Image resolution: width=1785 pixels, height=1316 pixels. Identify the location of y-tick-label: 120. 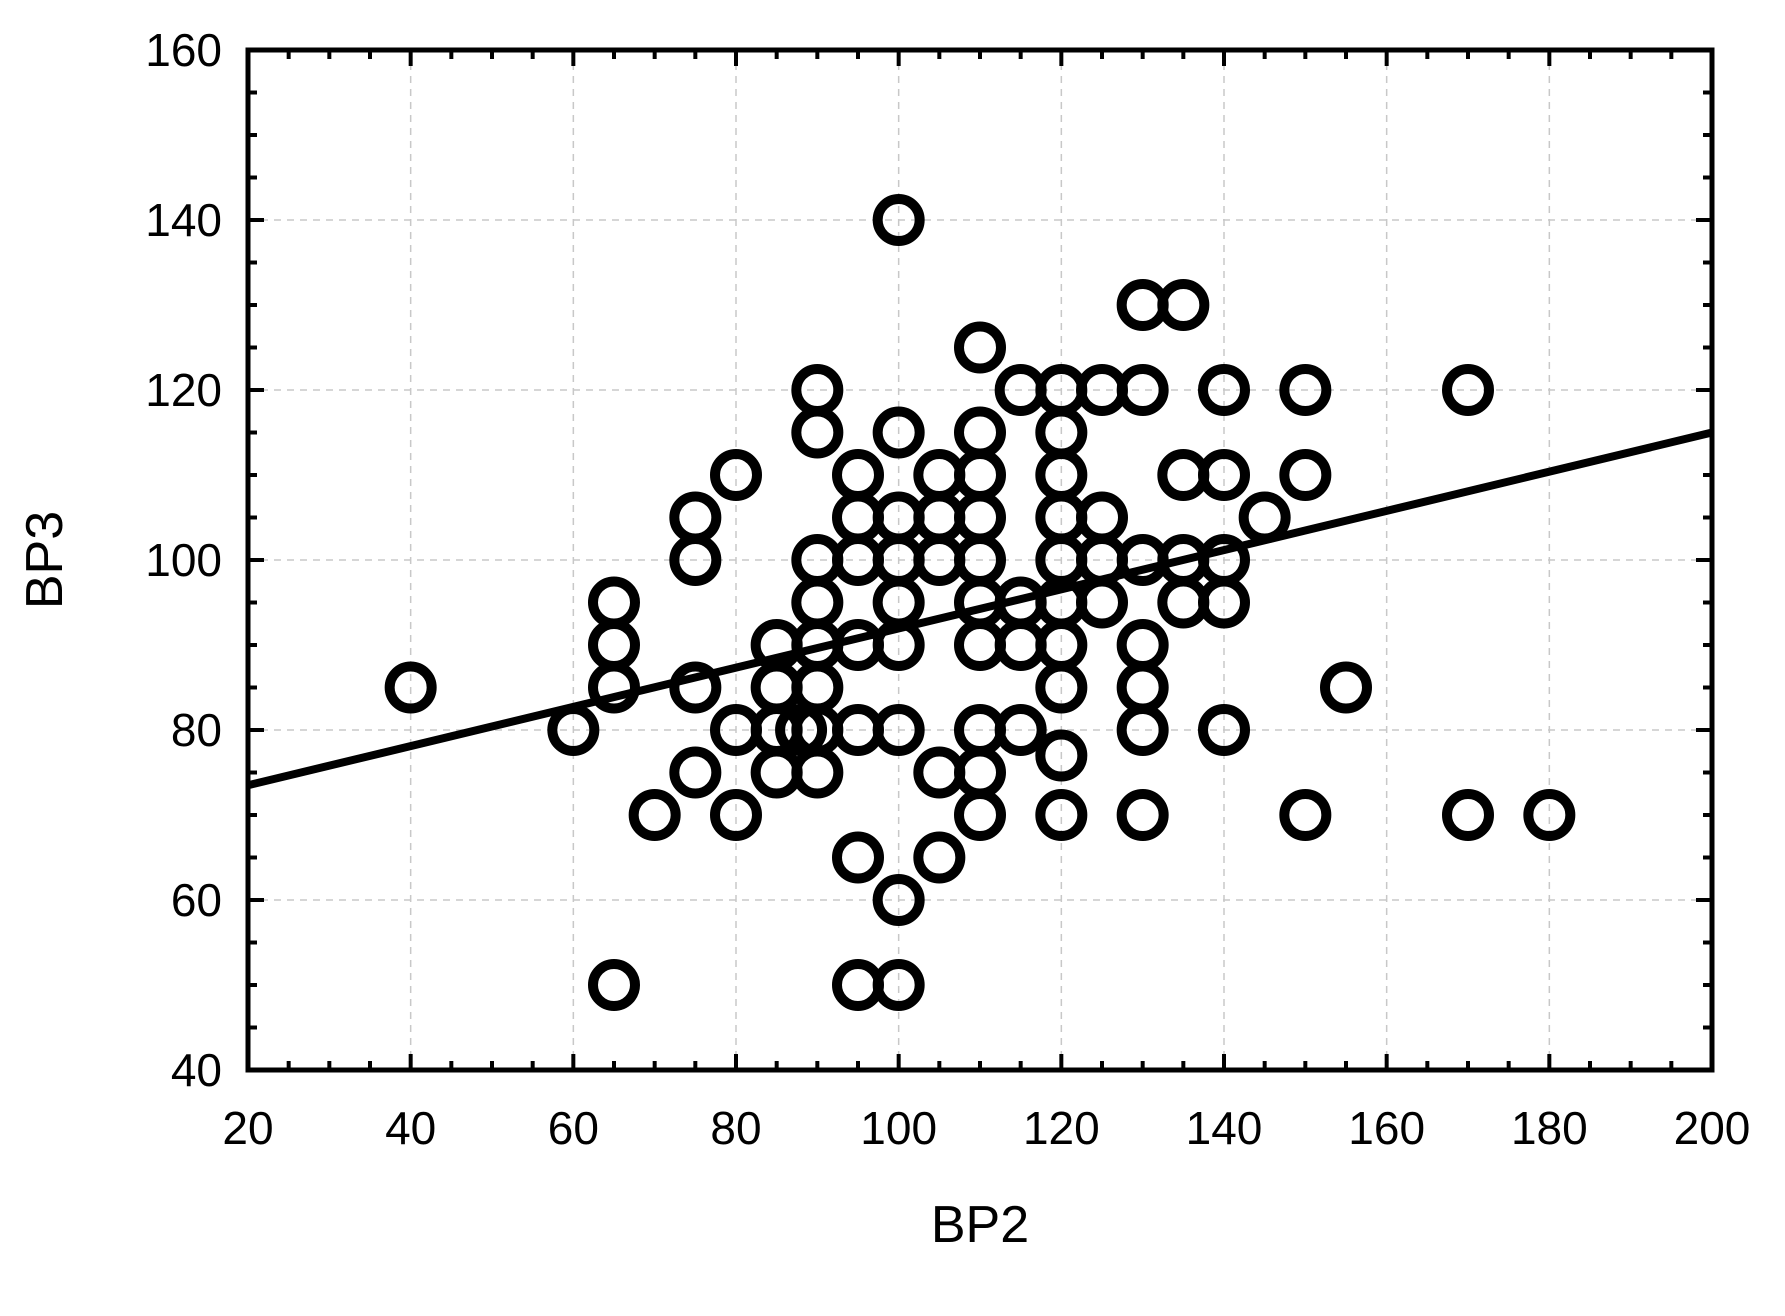
(183, 390).